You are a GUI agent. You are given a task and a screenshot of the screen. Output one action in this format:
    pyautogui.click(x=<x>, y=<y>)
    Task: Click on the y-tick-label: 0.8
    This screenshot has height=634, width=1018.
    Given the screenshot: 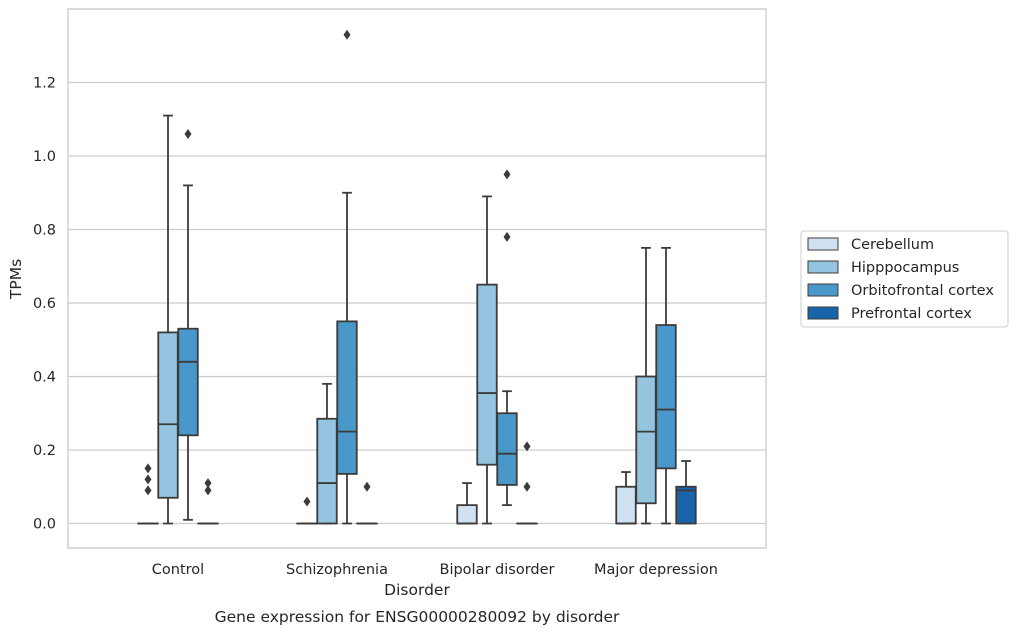 What is the action you would take?
    pyautogui.click(x=44, y=231)
    